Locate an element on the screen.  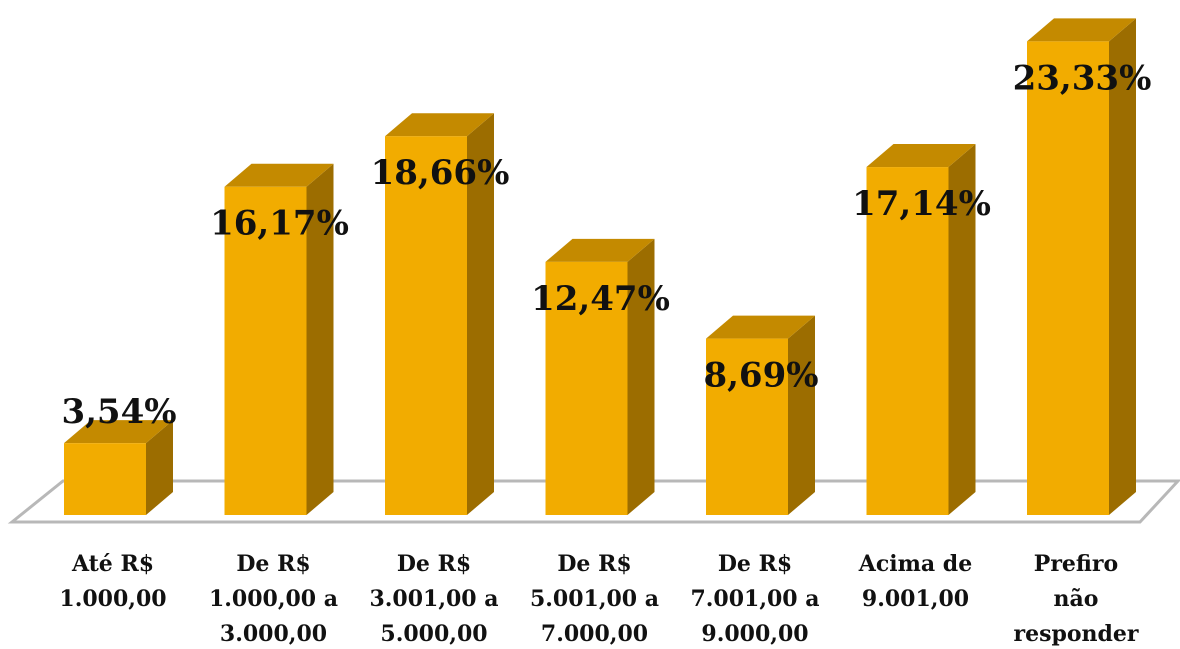
category-label: De R$ 3.001,00 a 5.000,00 is located at coordinates (433, 599).